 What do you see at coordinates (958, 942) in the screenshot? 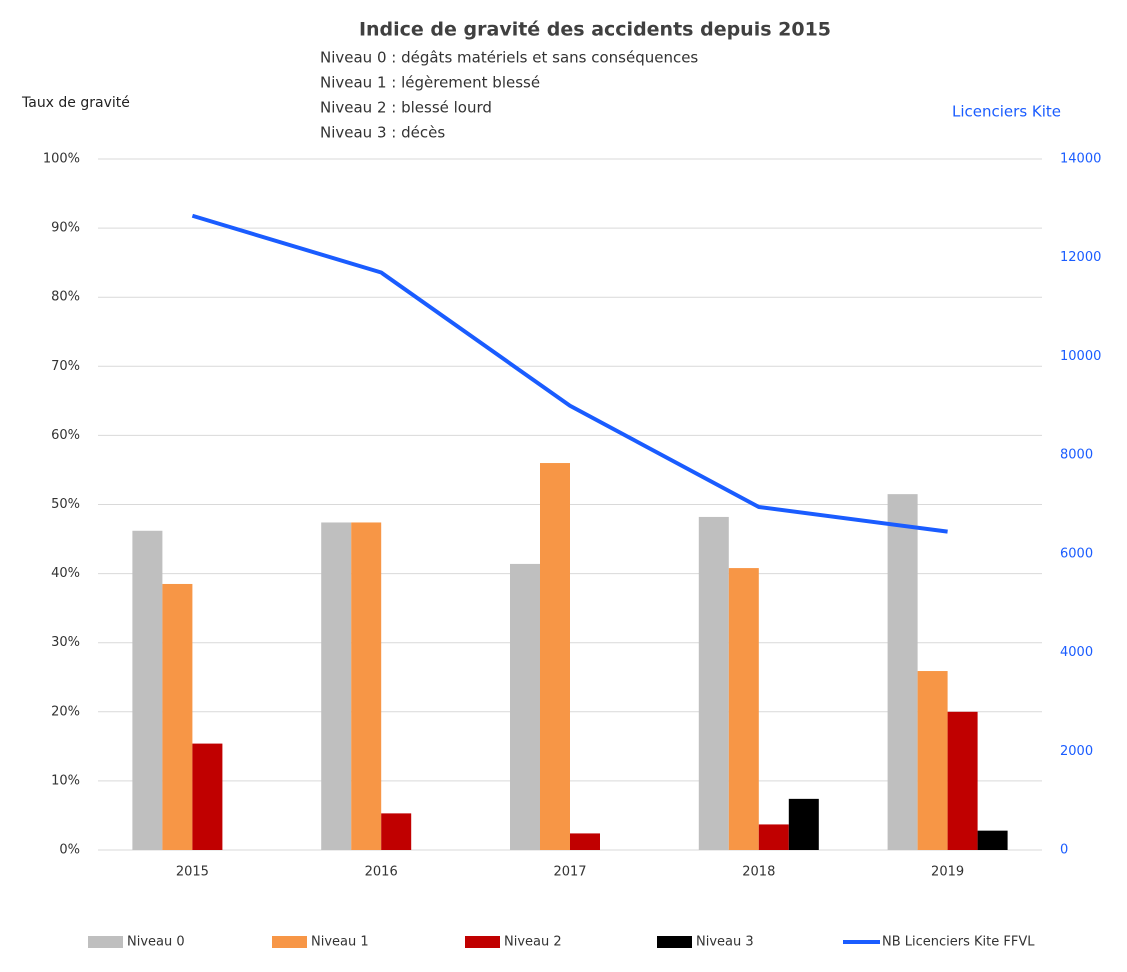
I see `legend-label: NB Licenciers Kite FFVL` at bounding box center [958, 942].